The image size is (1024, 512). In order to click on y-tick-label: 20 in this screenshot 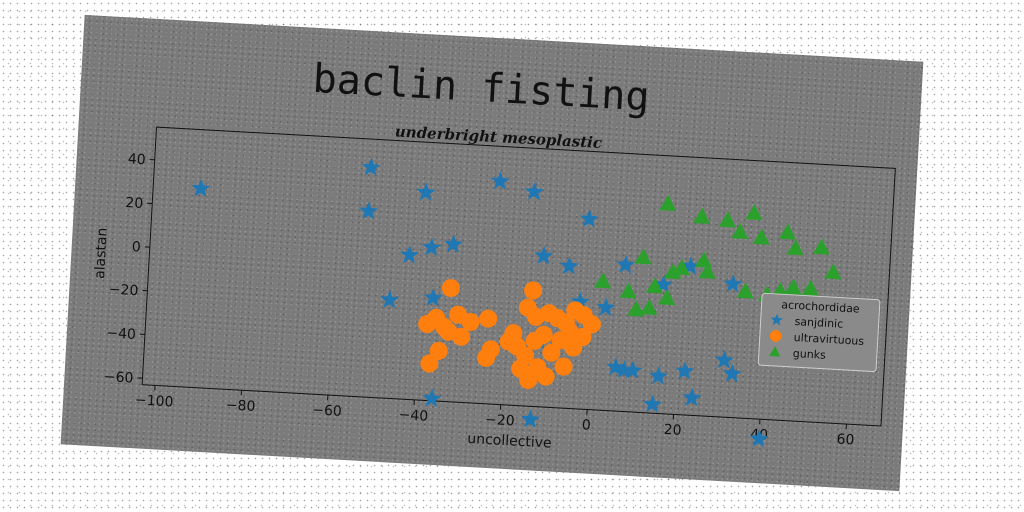, I will do `click(134, 203)`.